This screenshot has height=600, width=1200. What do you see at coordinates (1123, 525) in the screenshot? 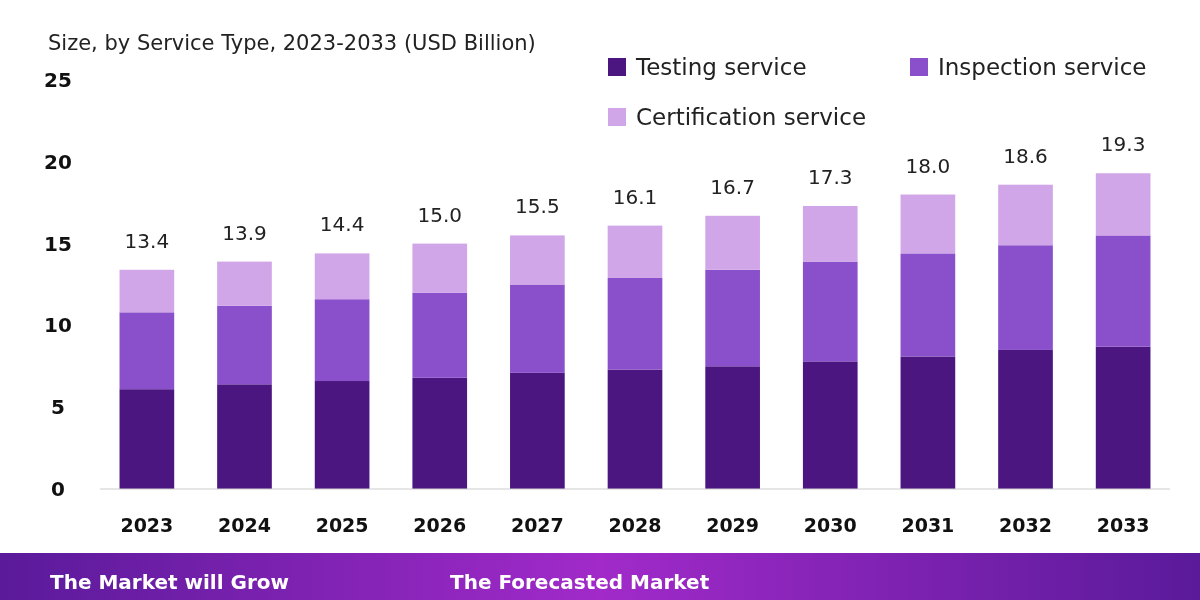
I see `x-tick-label: 2033` at bounding box center [1123, 525].